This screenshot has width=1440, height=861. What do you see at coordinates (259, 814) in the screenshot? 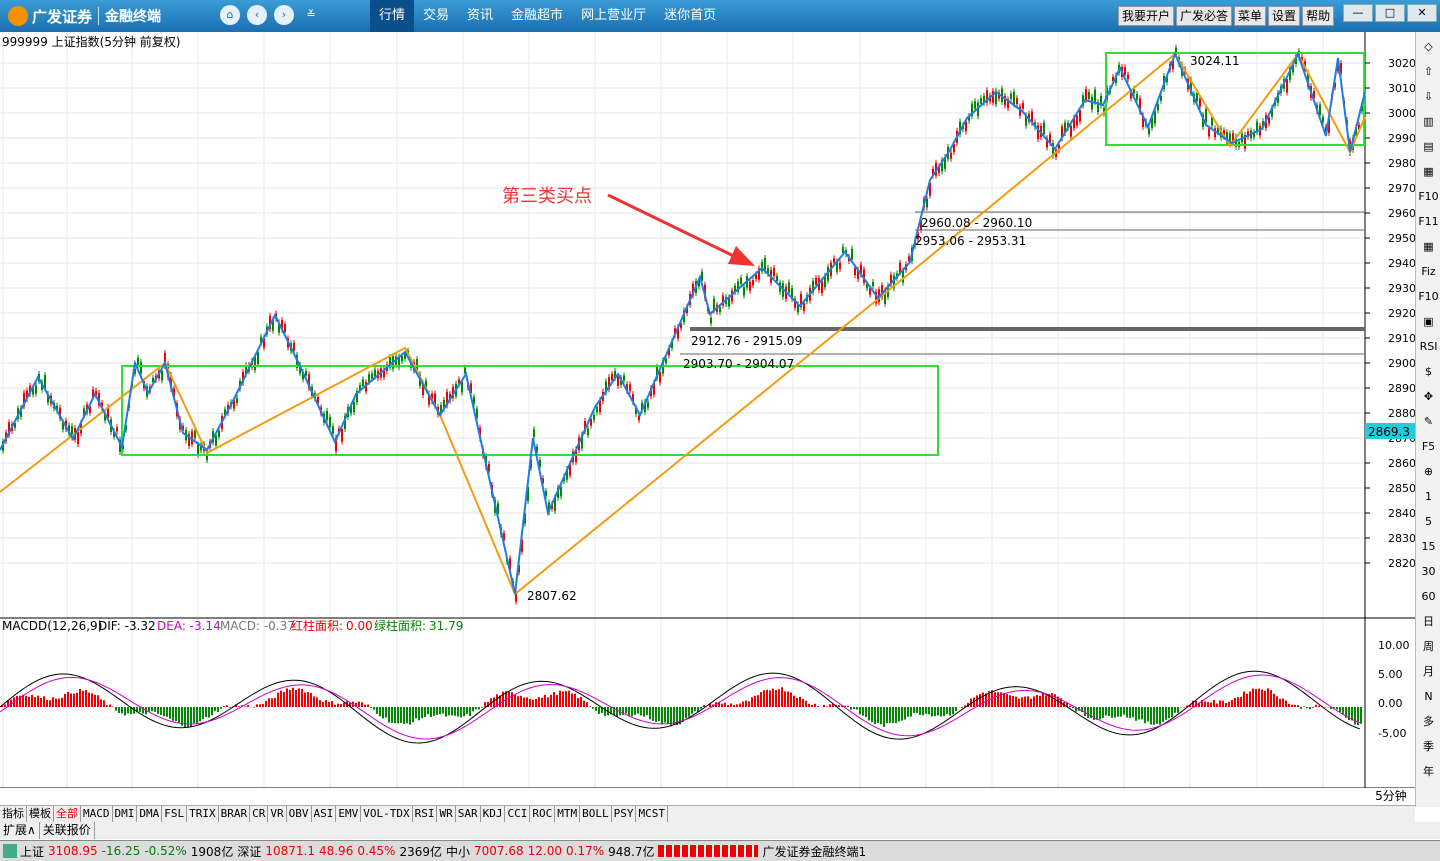
I see `indicator-tab-9: CR` at bounding box center [259, 814].